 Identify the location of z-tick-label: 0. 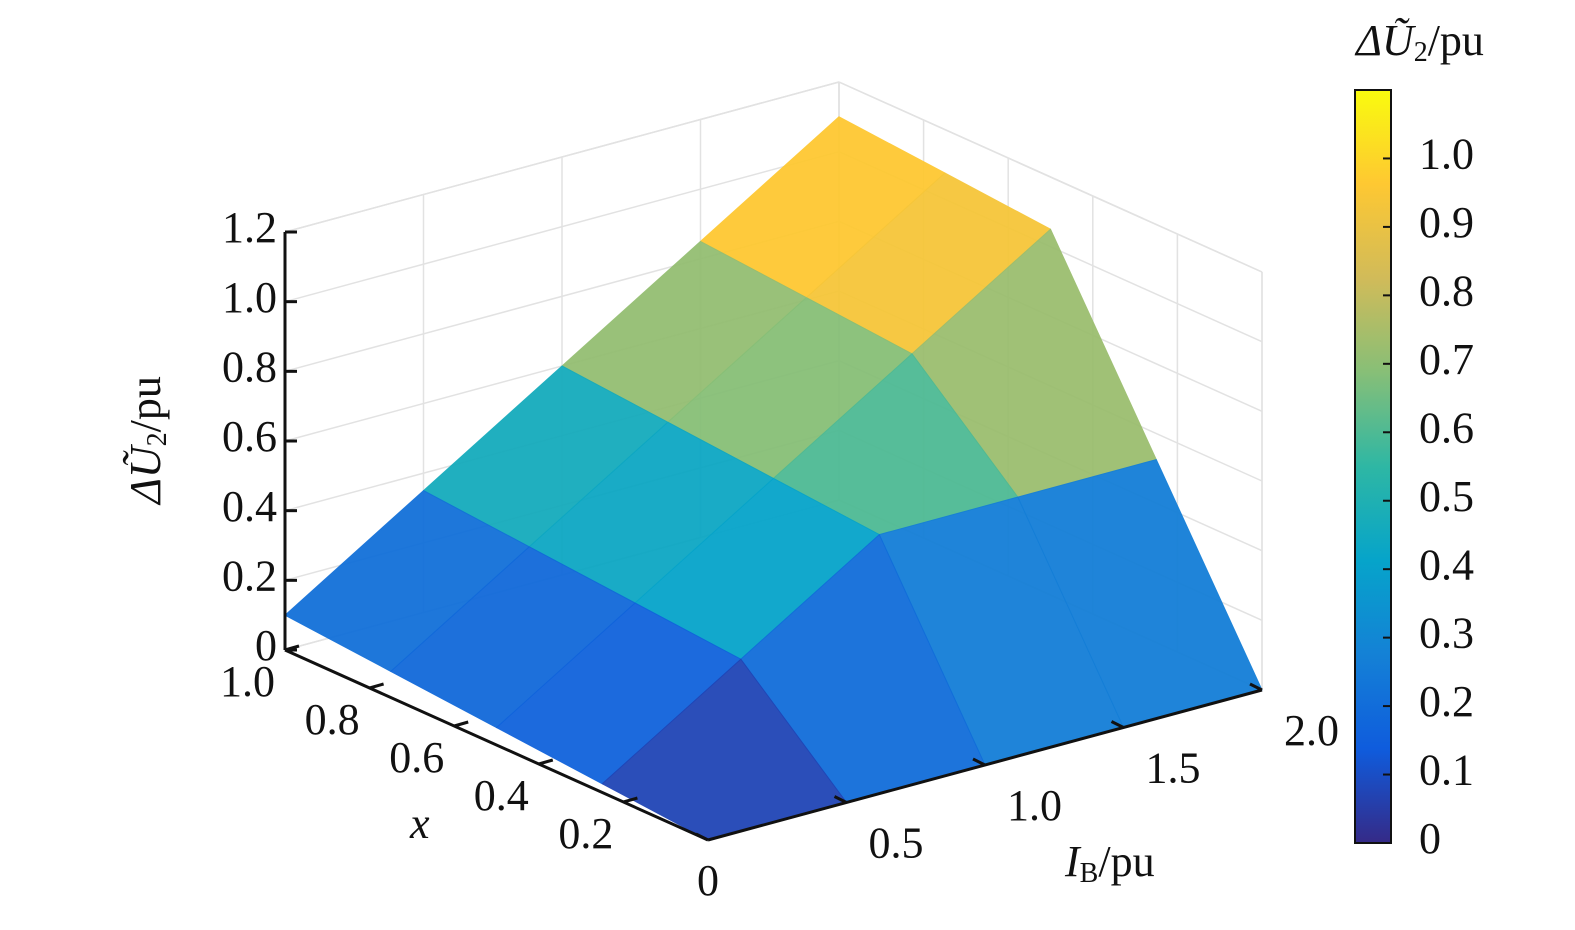
(266, 645).